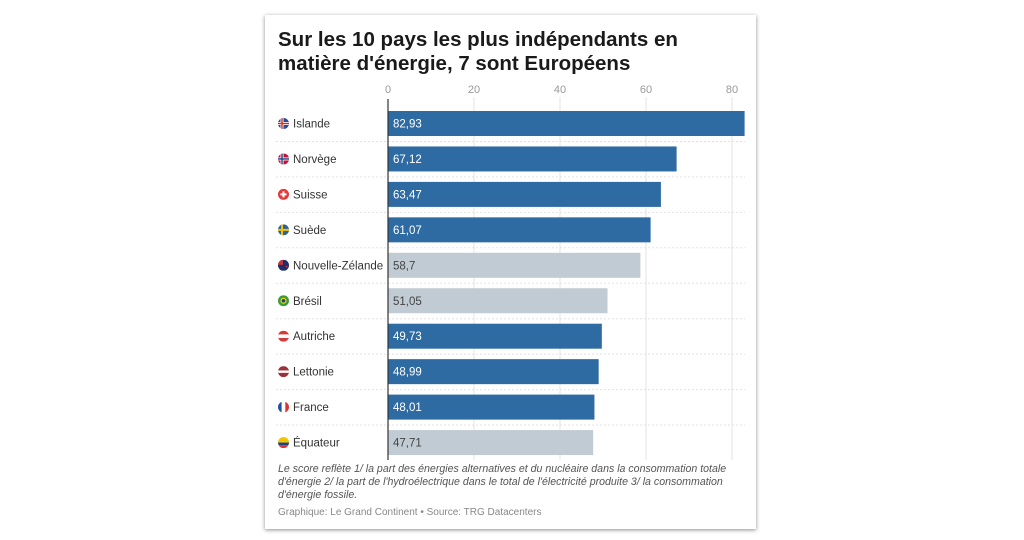 Image resolution: width=1024 pixels, height=540 pixels. I want to click on bar-row: Suède 61,07, so click(510, 227).